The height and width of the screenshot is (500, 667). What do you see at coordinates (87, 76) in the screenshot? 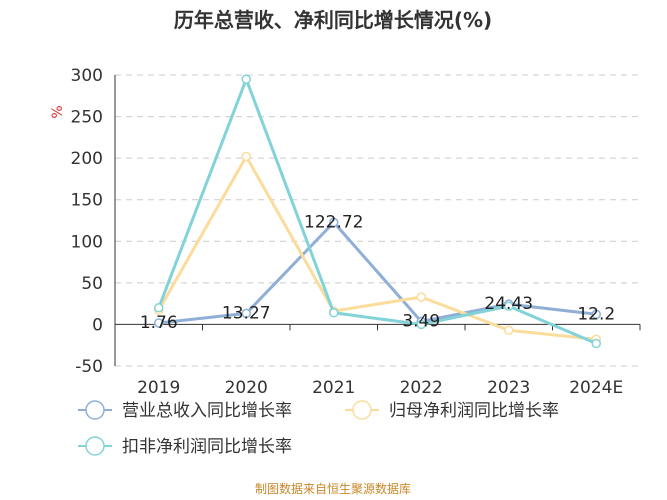
I see `y-tick-300: 300` at bounding box center [87, 76].